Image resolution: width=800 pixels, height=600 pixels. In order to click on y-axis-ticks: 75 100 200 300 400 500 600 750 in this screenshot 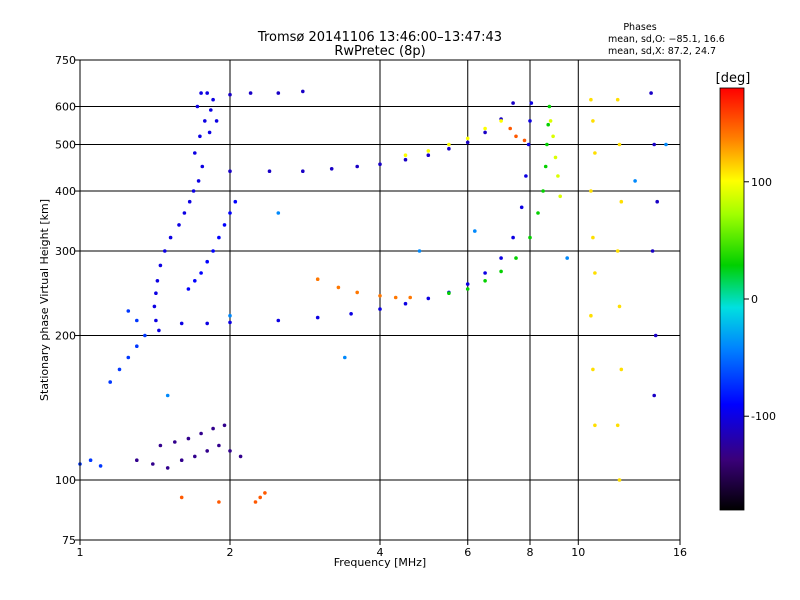, I will do `click(67, 300)`.